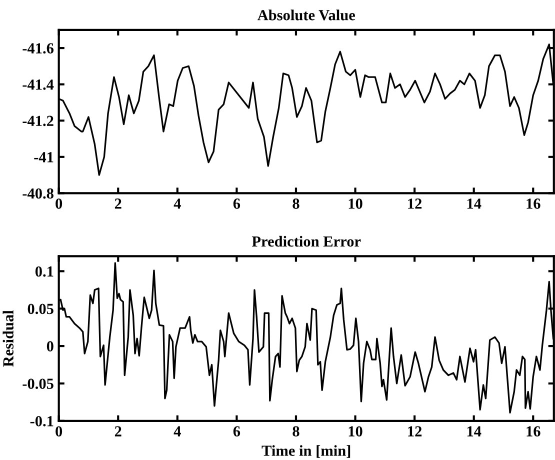  Describe the element at coordinates (44, 157) in the screenshot. I see `y-tick-label: -41` at that location.